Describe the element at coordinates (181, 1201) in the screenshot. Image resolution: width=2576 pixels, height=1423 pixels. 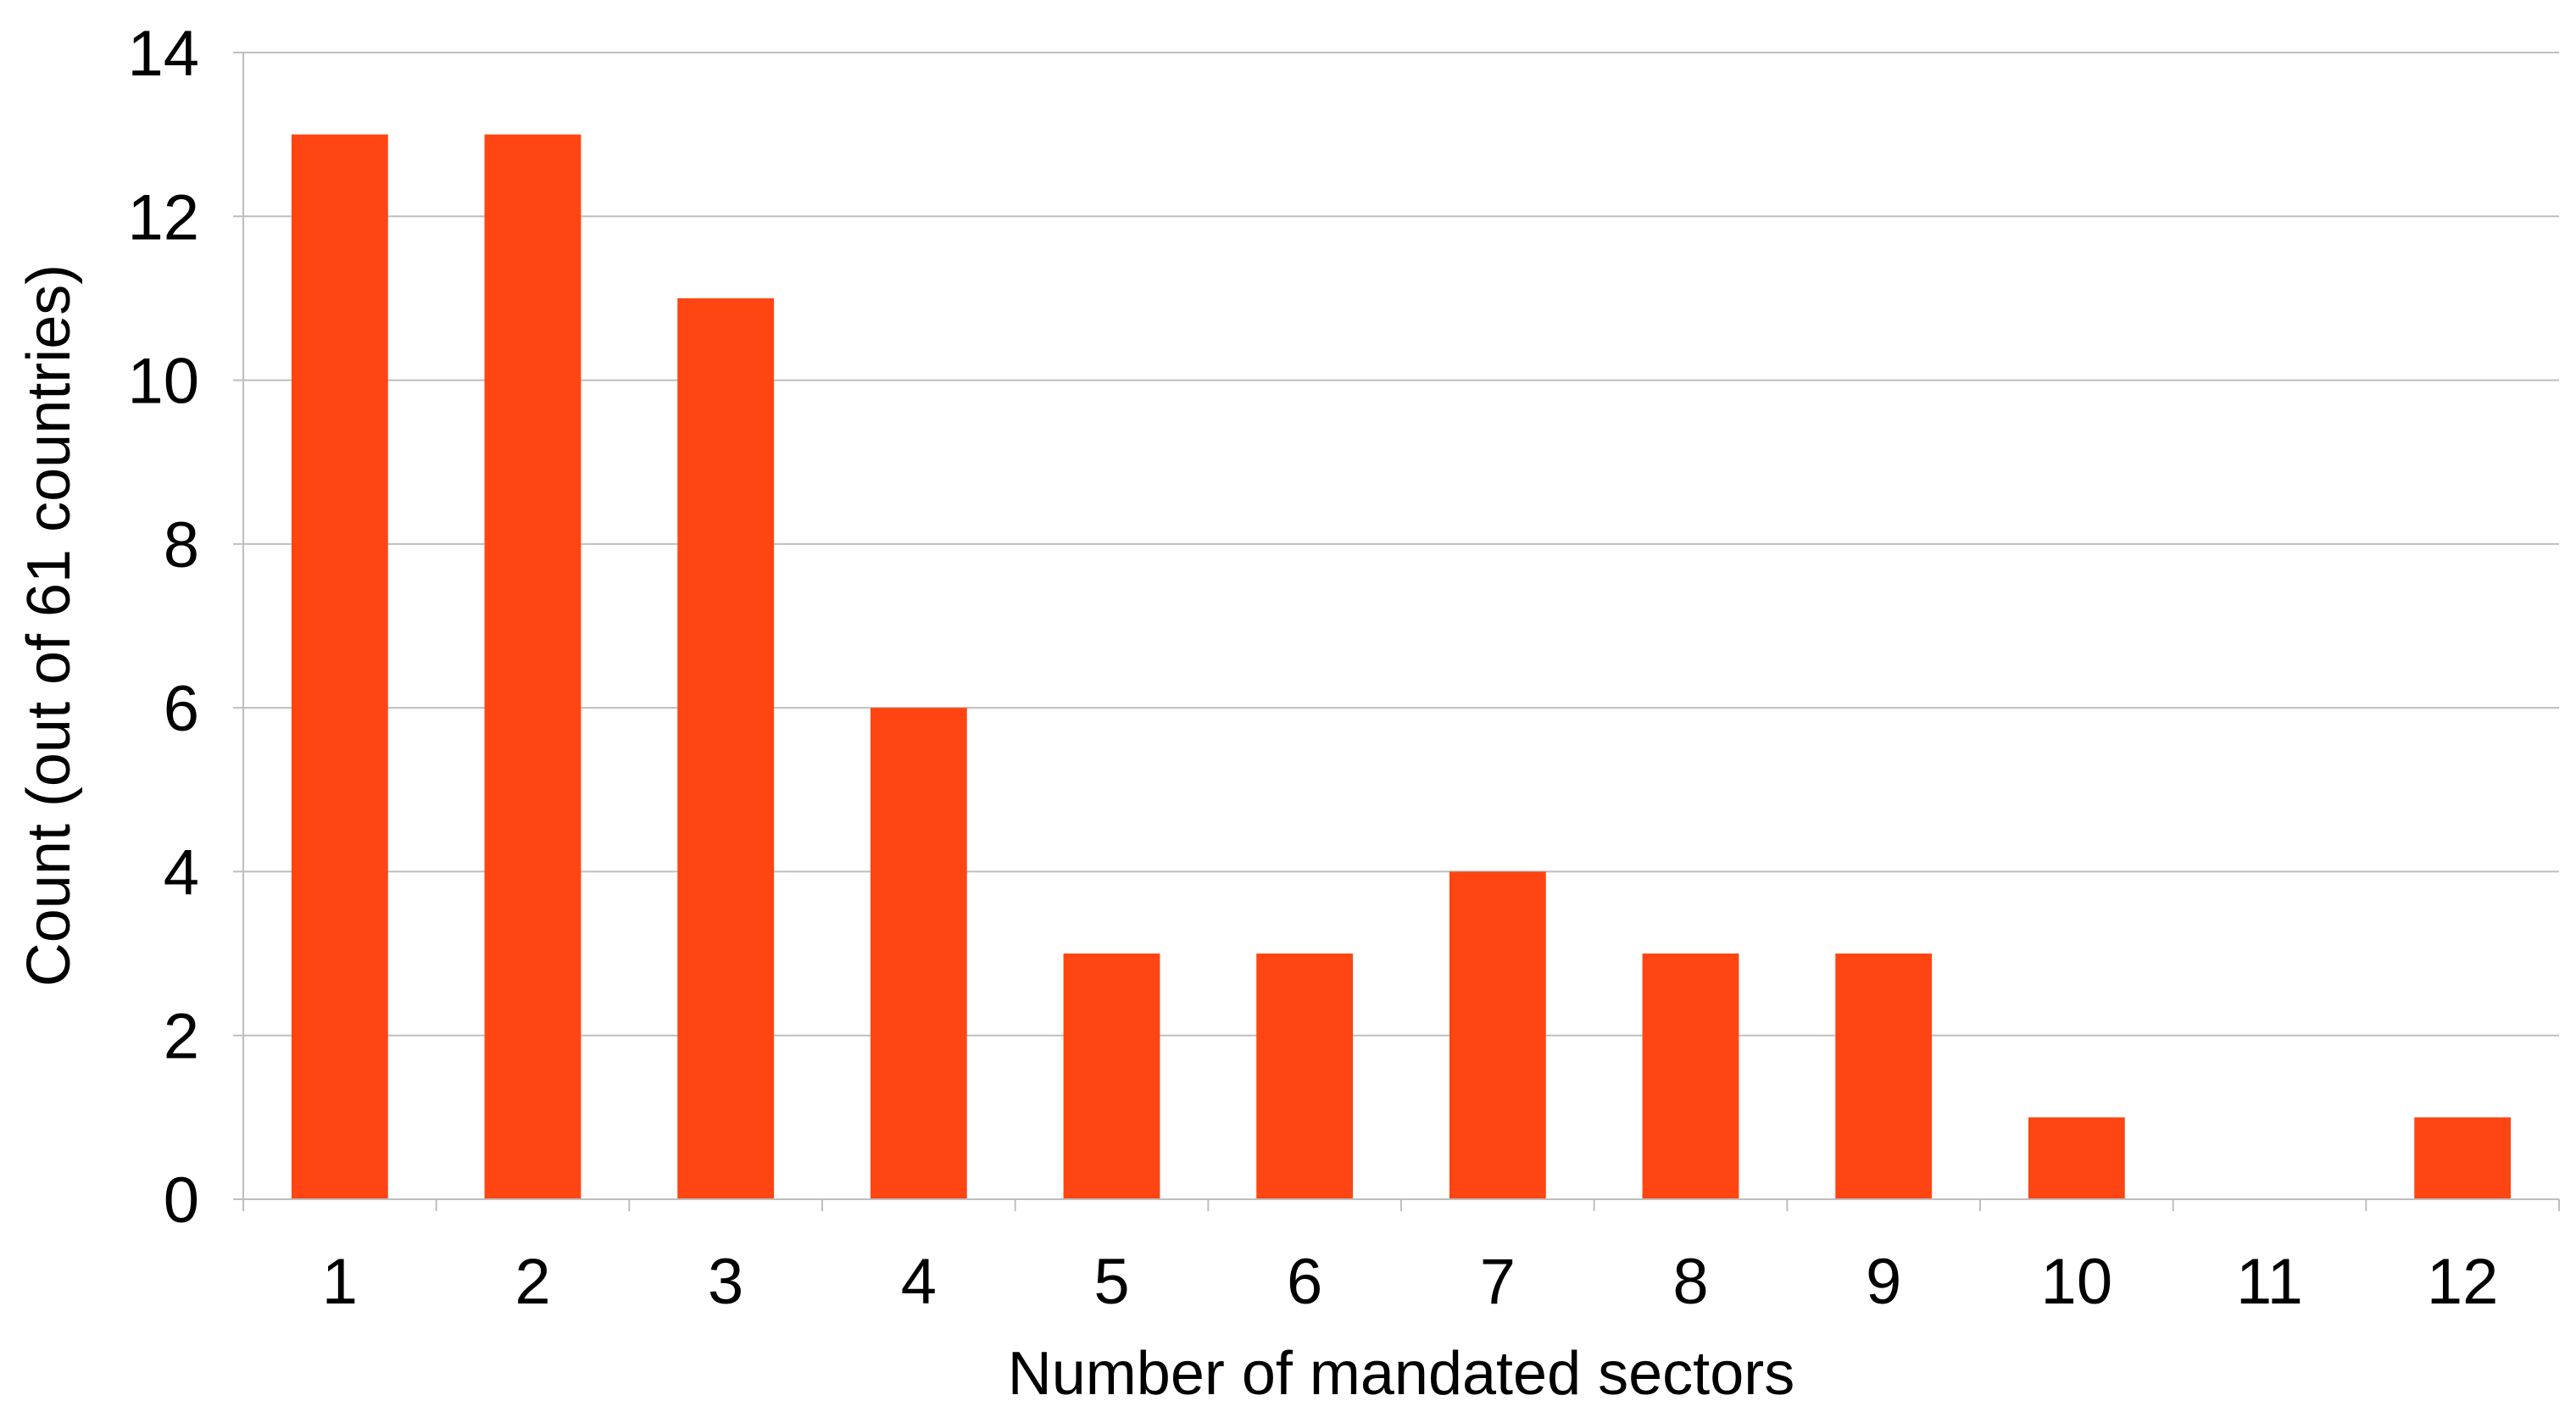
I see `y-tick-label: 0` at that location.